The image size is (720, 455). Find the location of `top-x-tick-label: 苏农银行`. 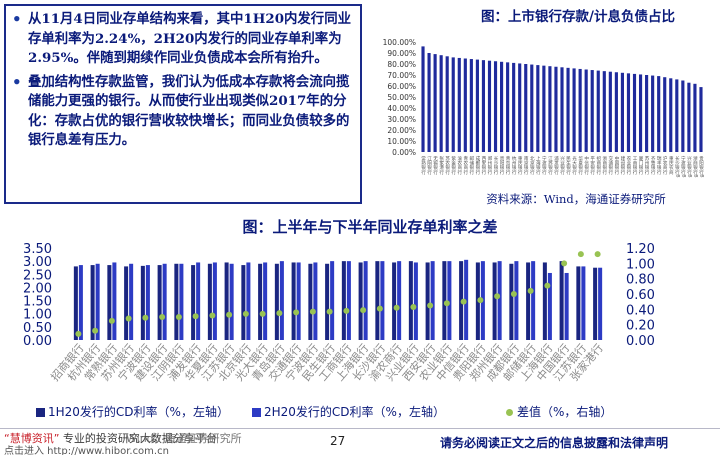

top-x-tick-label: 苏农银行 is located at coordinates (447, 165).